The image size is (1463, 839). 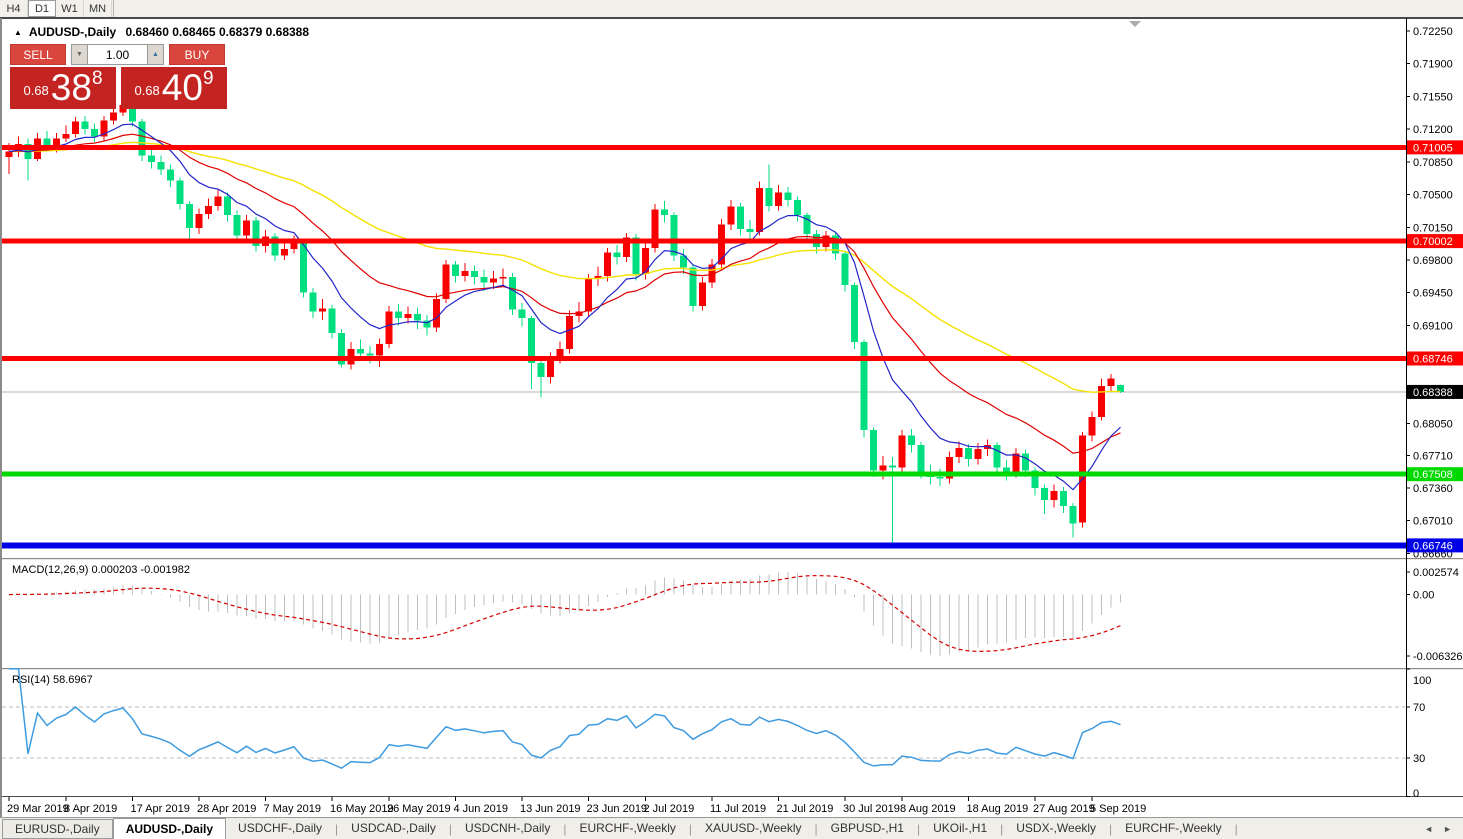 What do you see at coordinates (1419, 759) in the screenshot?
I see `svg-text: 30` at bounding box center [1419, 759].